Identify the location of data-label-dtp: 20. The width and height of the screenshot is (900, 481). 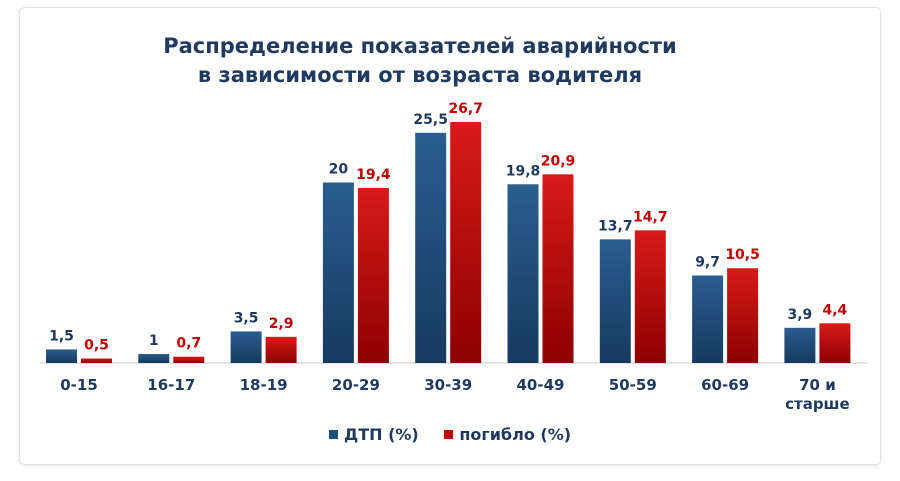
(339, 169).